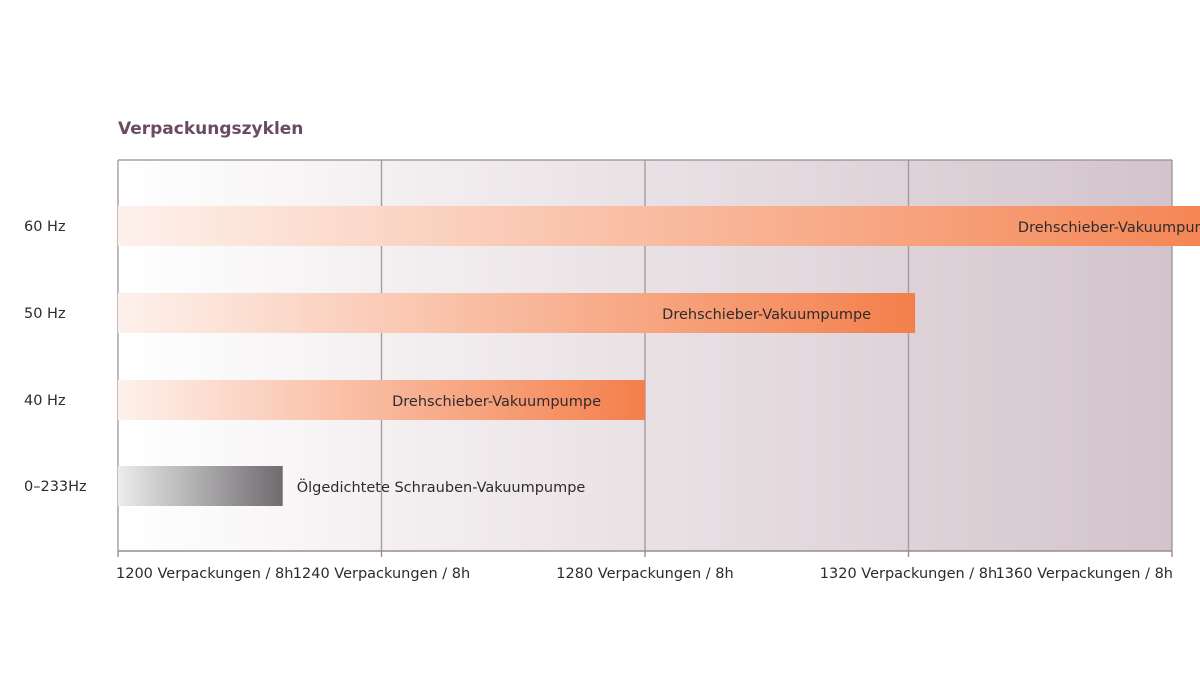  Describe the element at coordinates (1084, 574) in the screenshot. I see `x-tick-label: 1360 Verpackungen / 8h` at that location.